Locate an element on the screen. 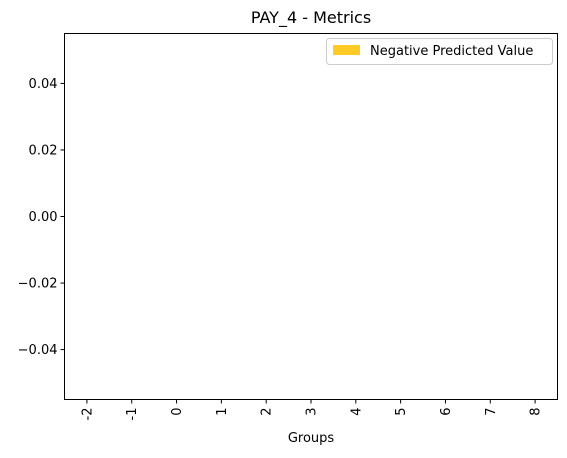  x-tick-label: 7 is located at coordinates (491, 412).